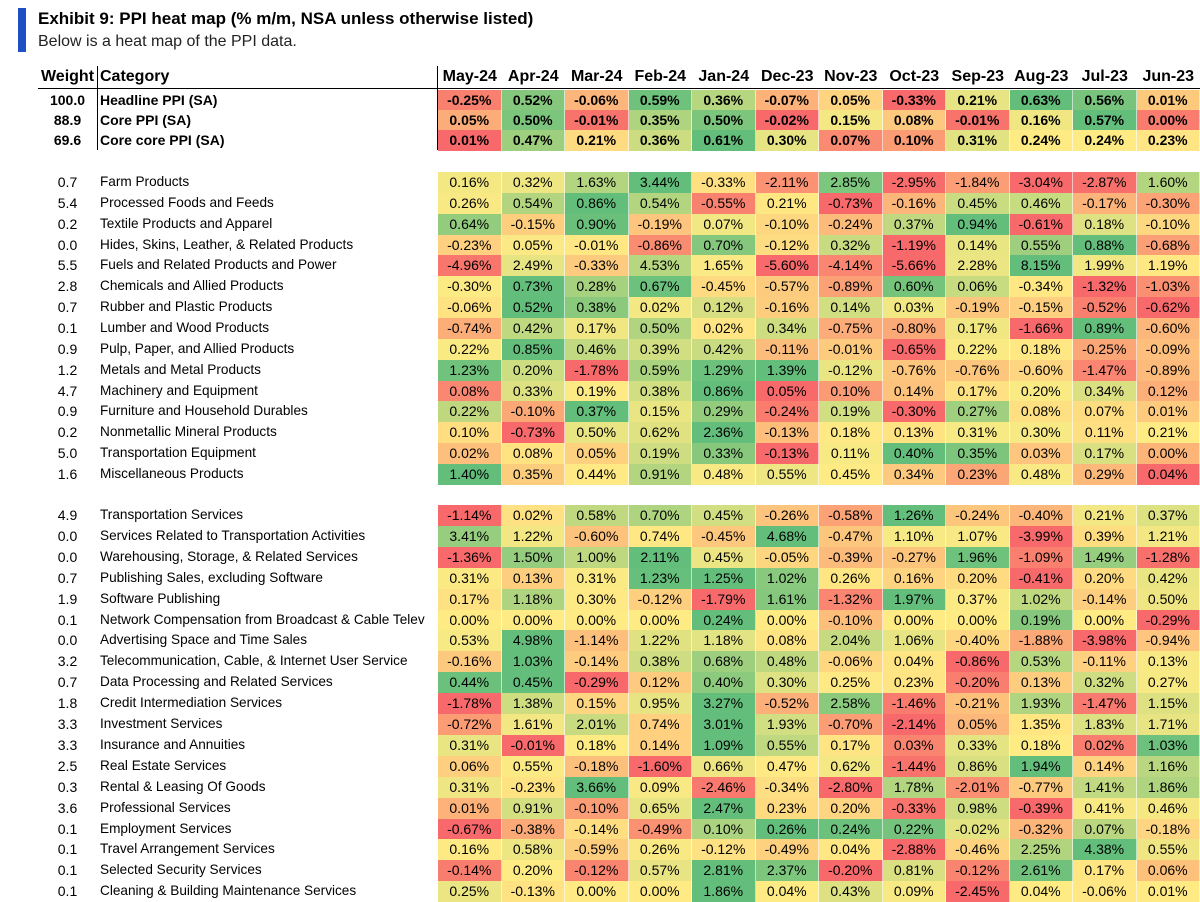 The height and width of the screenshot is (902, 1200). Describe the element at coordinates (851, 140) in the screenshot. I see `heat-cell: 0.07%` at that location.